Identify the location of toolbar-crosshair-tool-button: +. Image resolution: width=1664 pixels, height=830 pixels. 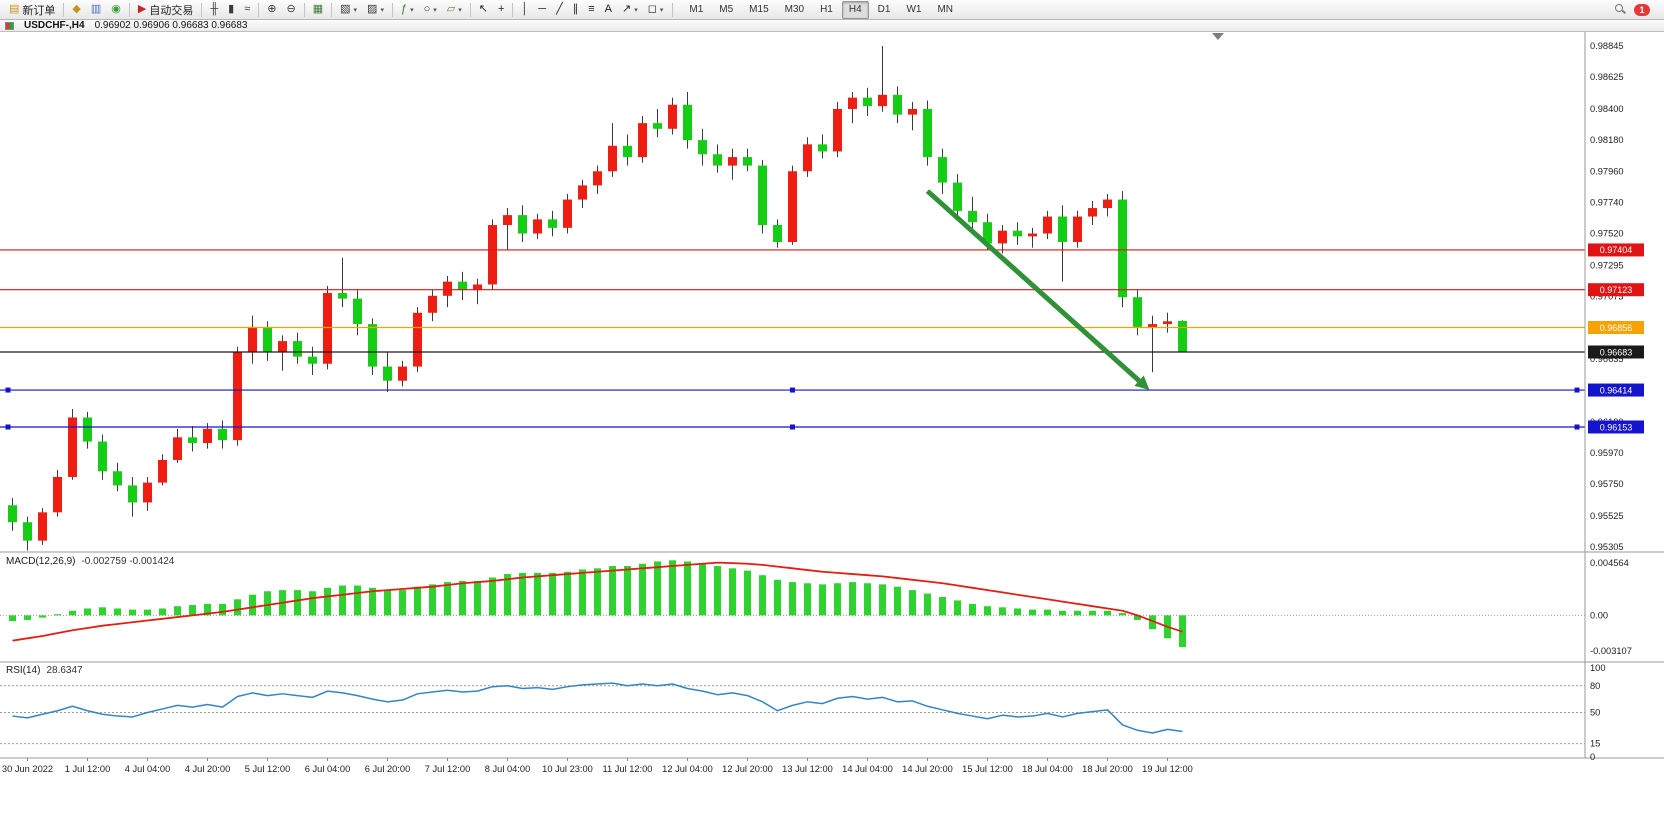
(501, 9).